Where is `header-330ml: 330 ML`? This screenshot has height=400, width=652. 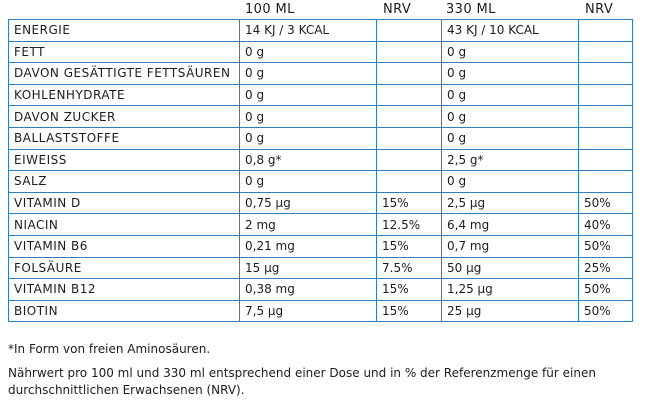 header-330ml: 330 ML is located at coordinates (471, 9).